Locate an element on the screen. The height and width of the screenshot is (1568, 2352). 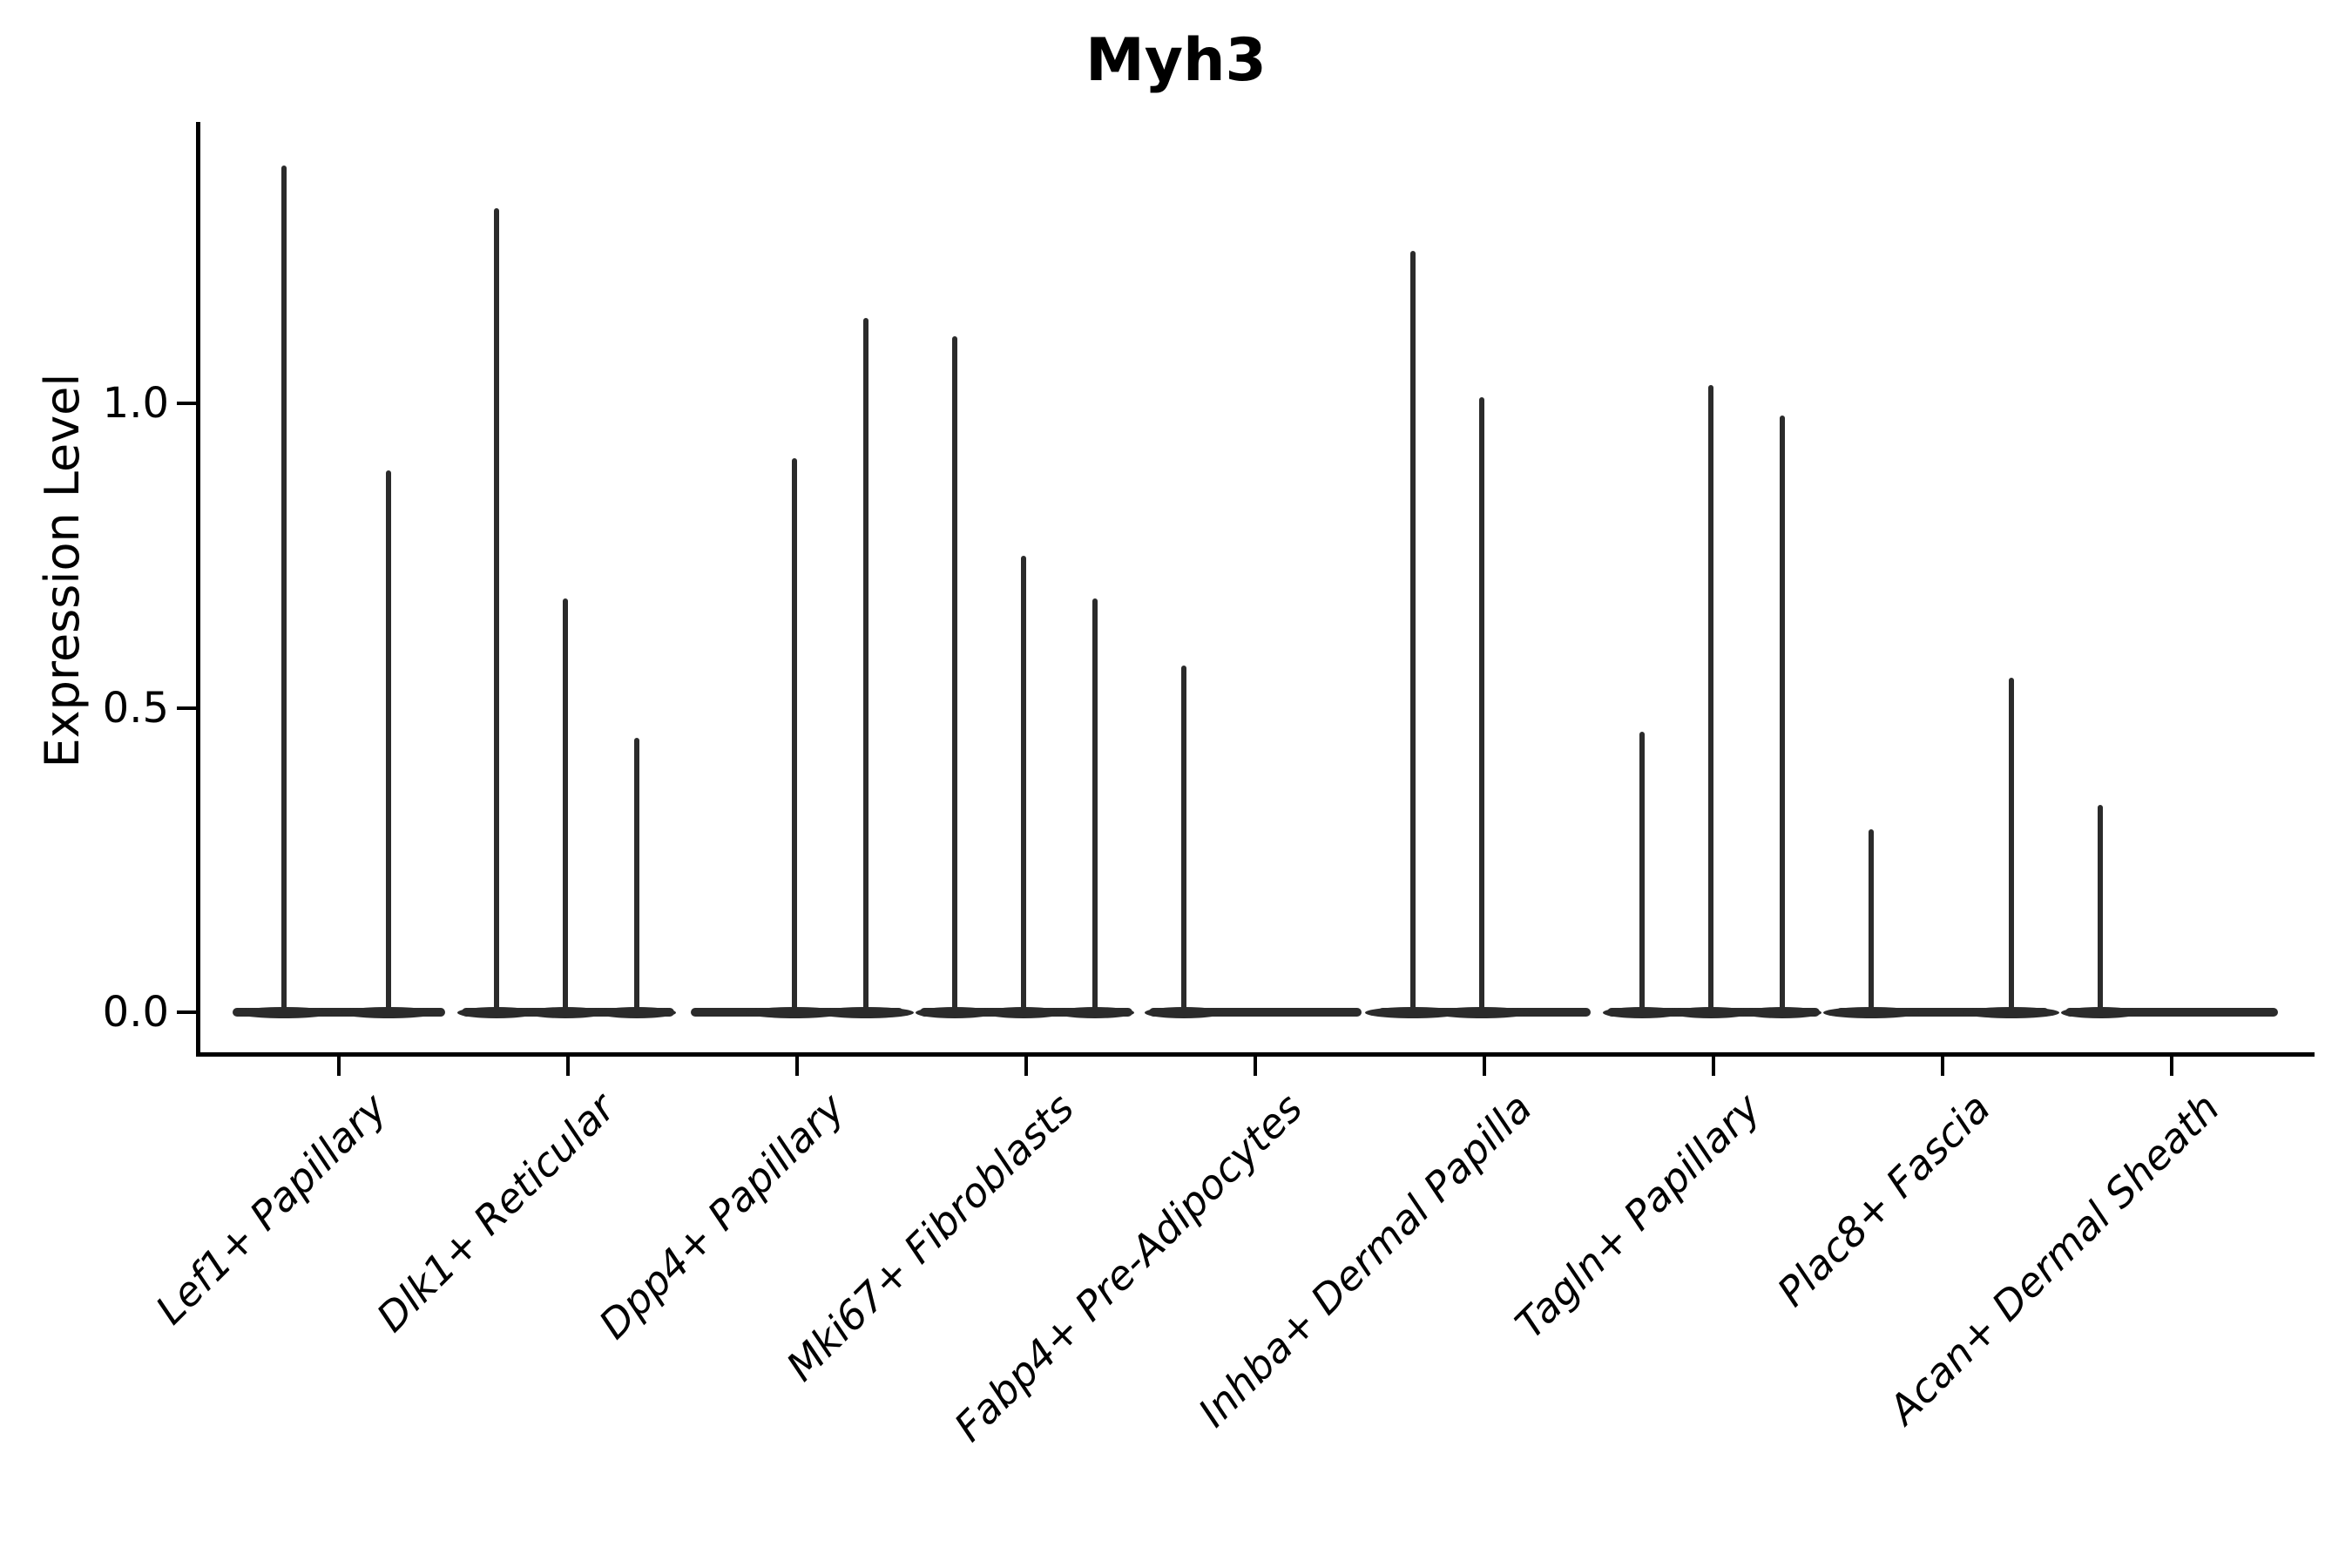
x-category-label: Plac8+ Fascia is located at coordinates (1883, 1199).